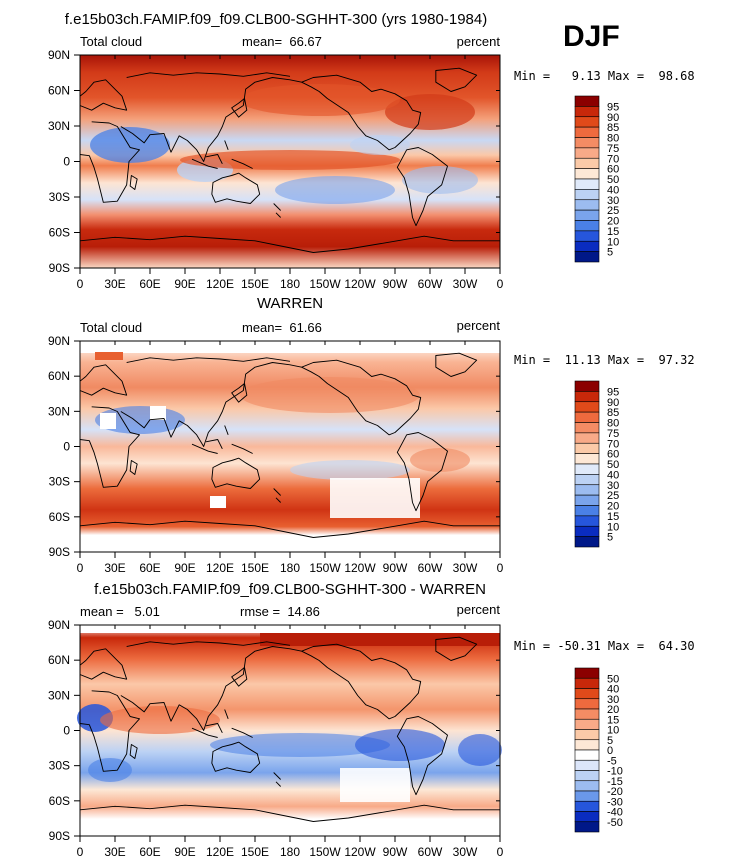 This screenshot has height=864, width=733. What do you see at coordinates (615, 782) in the screenshot?
I see `legend-label: -15` at bounding box center [615, 782].